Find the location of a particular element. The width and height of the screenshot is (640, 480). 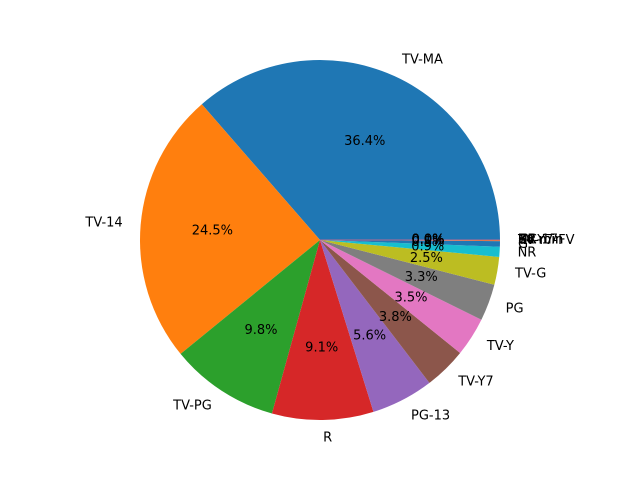

pie-slice-r is located at coordinates (322, 330).